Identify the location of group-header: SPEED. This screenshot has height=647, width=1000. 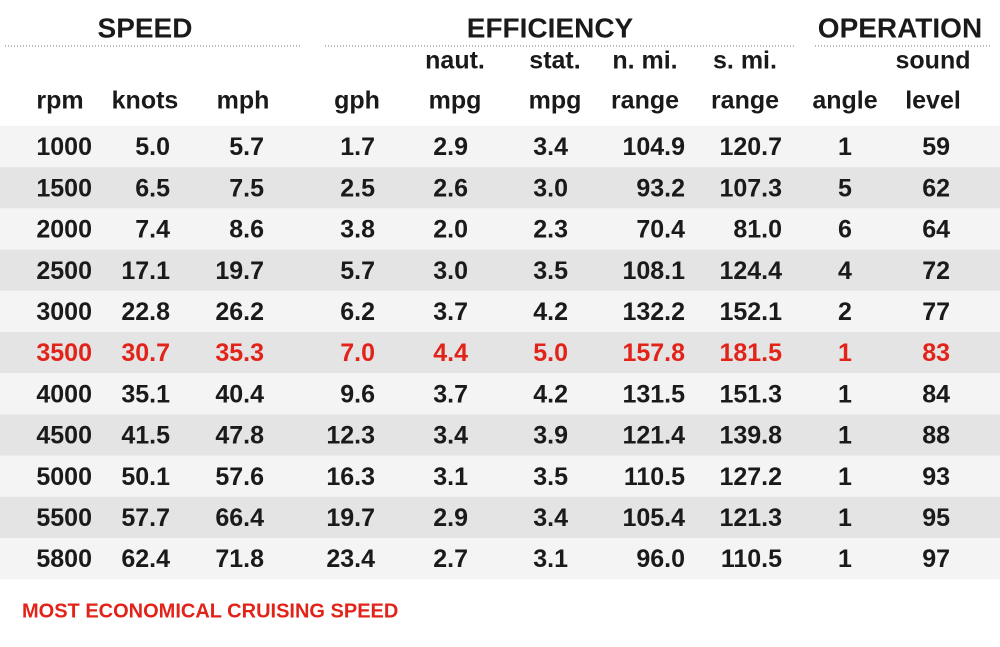
(145, 27).